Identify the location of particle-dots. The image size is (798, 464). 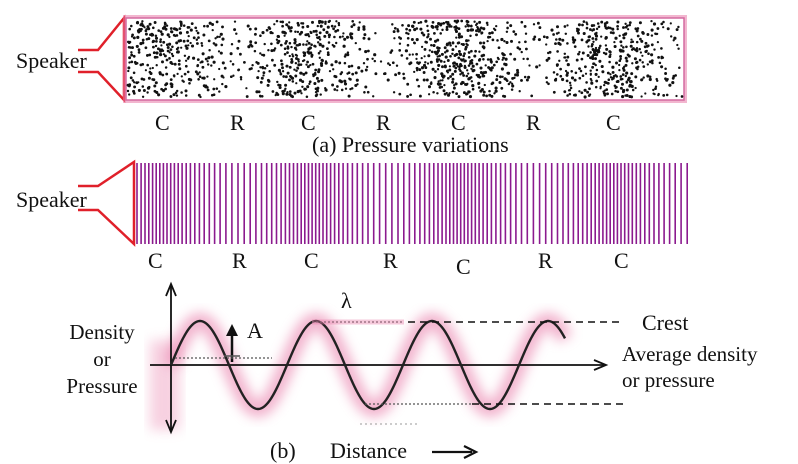
(405, 59).